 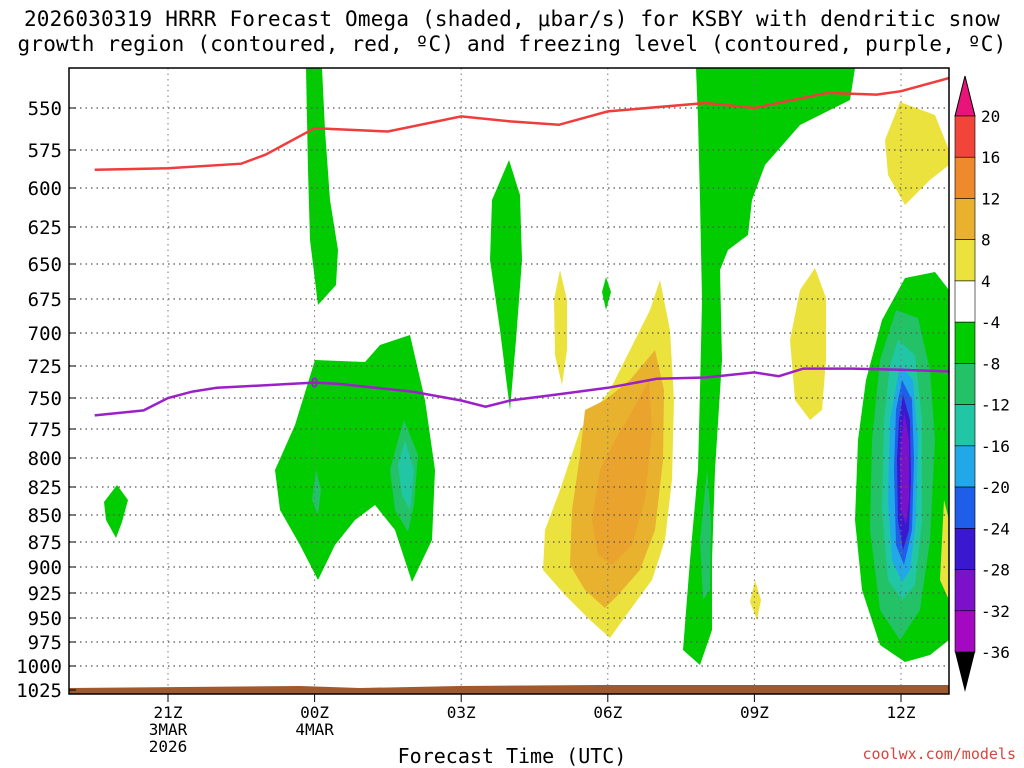 What do you see at coordinates (512, 756) in the screenshot?
I see `x-axis-label: Forecast Time (UTC)` at bounding box center [512, 756].